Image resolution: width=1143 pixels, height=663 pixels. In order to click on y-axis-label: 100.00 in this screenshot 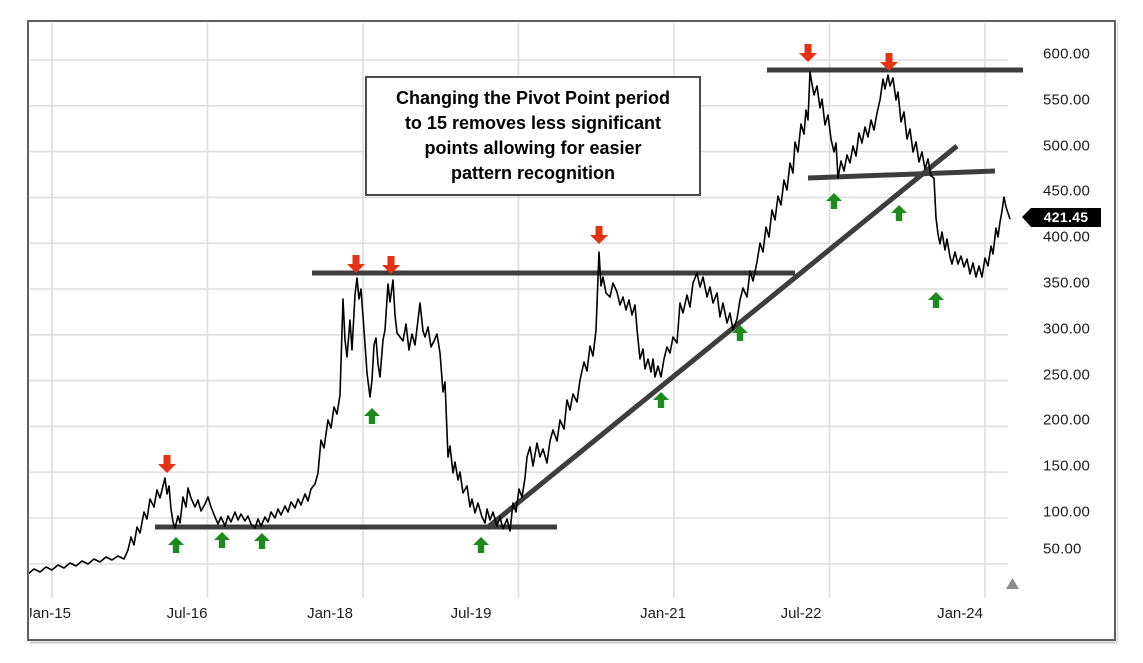, I will do `click(1067, 512)`.